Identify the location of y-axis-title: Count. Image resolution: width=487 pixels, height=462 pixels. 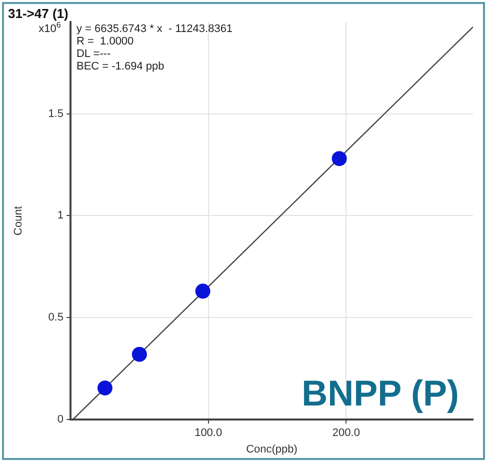
(18, 221).